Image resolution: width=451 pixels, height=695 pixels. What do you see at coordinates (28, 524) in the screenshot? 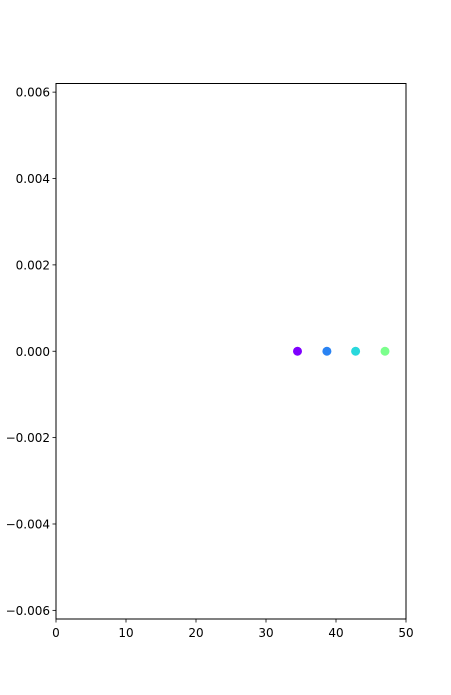
I see `y-tick-label: −0.004` at bounding box center [28, 524].